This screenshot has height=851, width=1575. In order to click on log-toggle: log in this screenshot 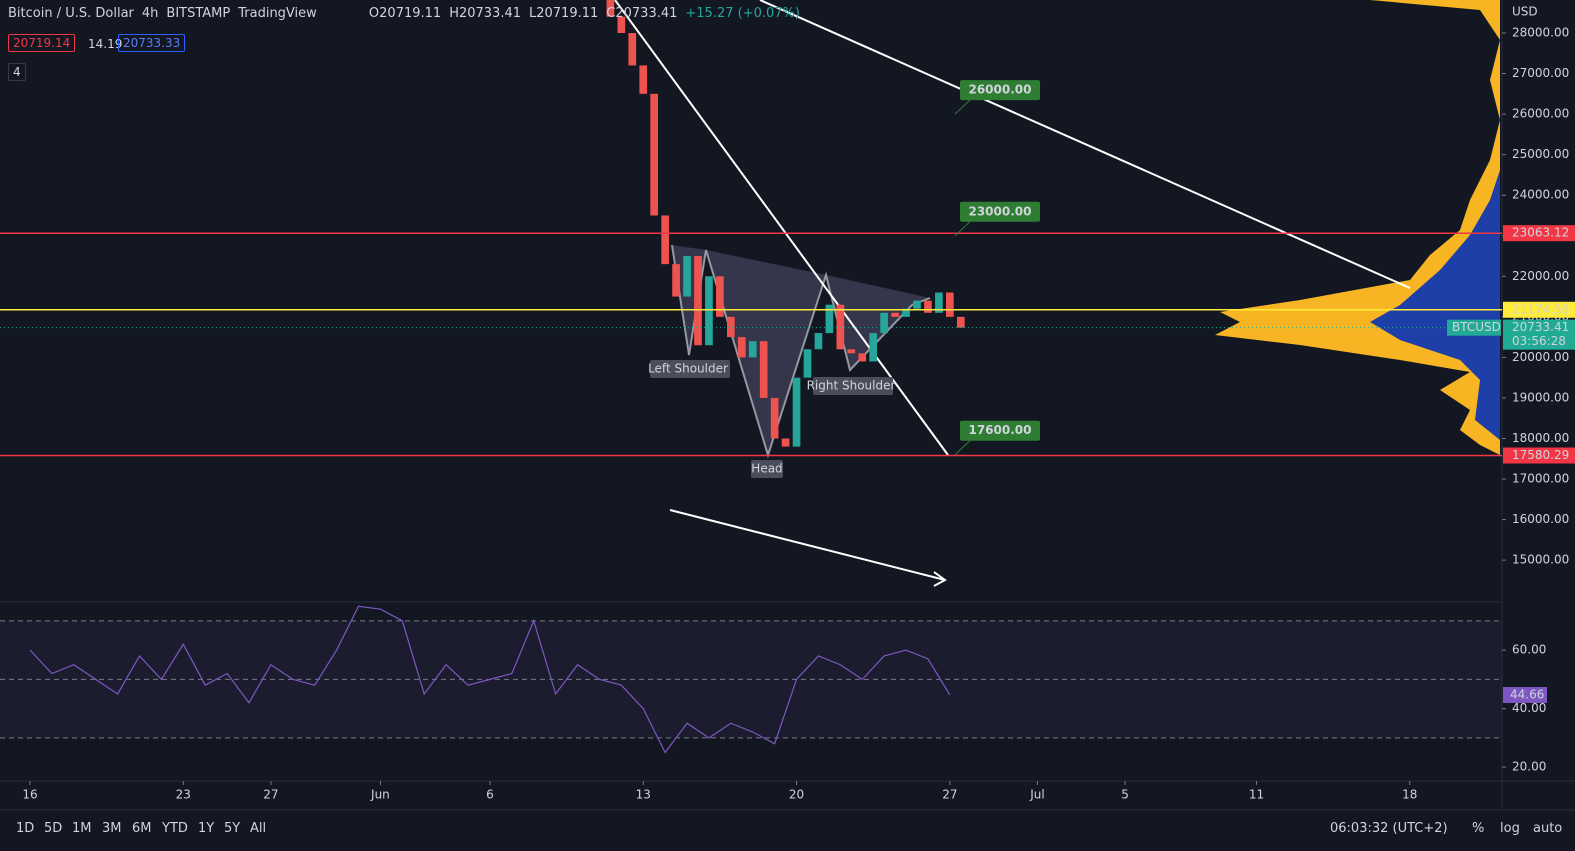, I will do `click(1510, 828)`.